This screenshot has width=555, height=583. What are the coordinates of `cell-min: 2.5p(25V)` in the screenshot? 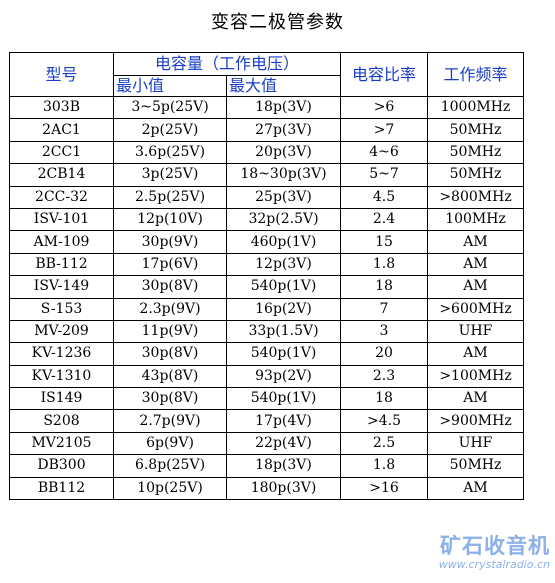 It's located at (170, 197).